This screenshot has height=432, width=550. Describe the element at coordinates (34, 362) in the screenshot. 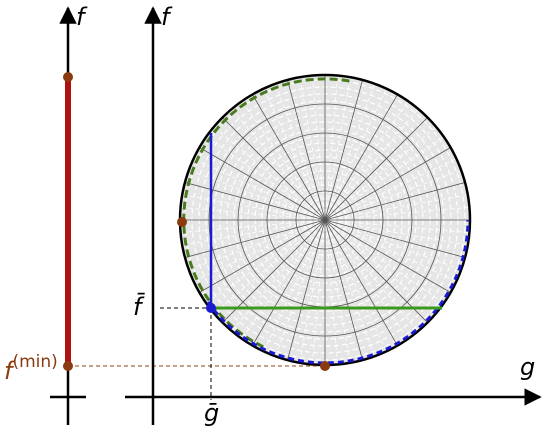

I see `fmin-sup: (min)` at that location.